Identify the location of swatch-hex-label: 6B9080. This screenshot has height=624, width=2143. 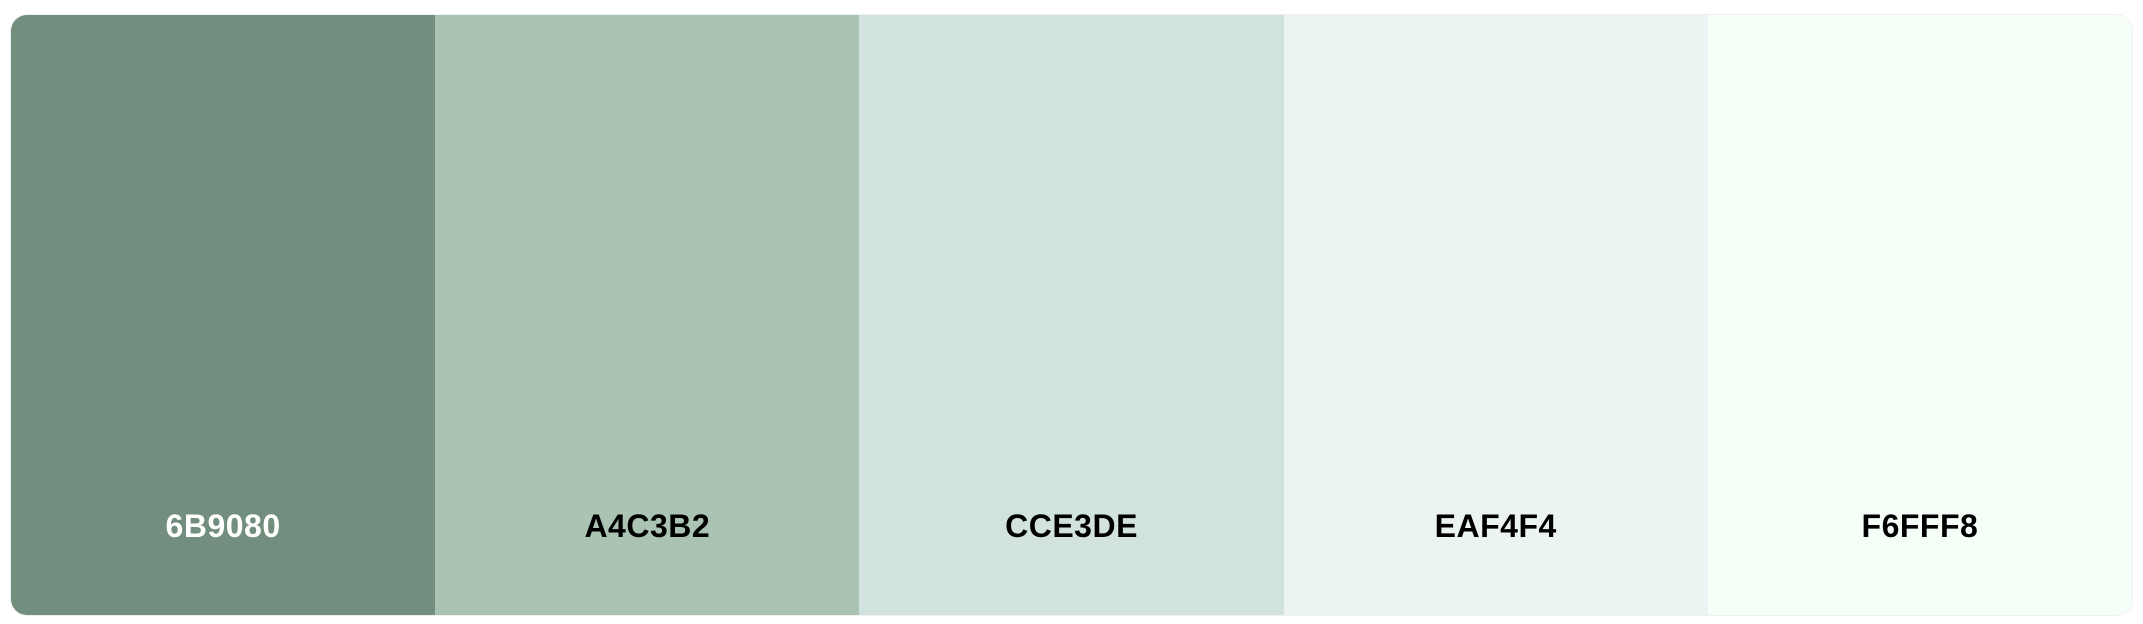
(223, 526).